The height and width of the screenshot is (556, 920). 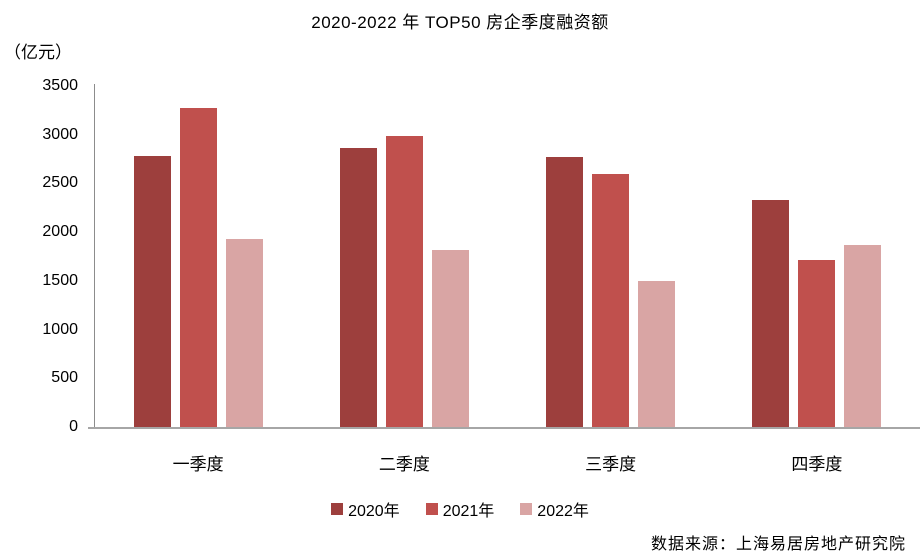 What do you see at coordinates (198, 267) in the screenshot?
I see `bar-2021年-一季度` at bounding box center [198, 267].